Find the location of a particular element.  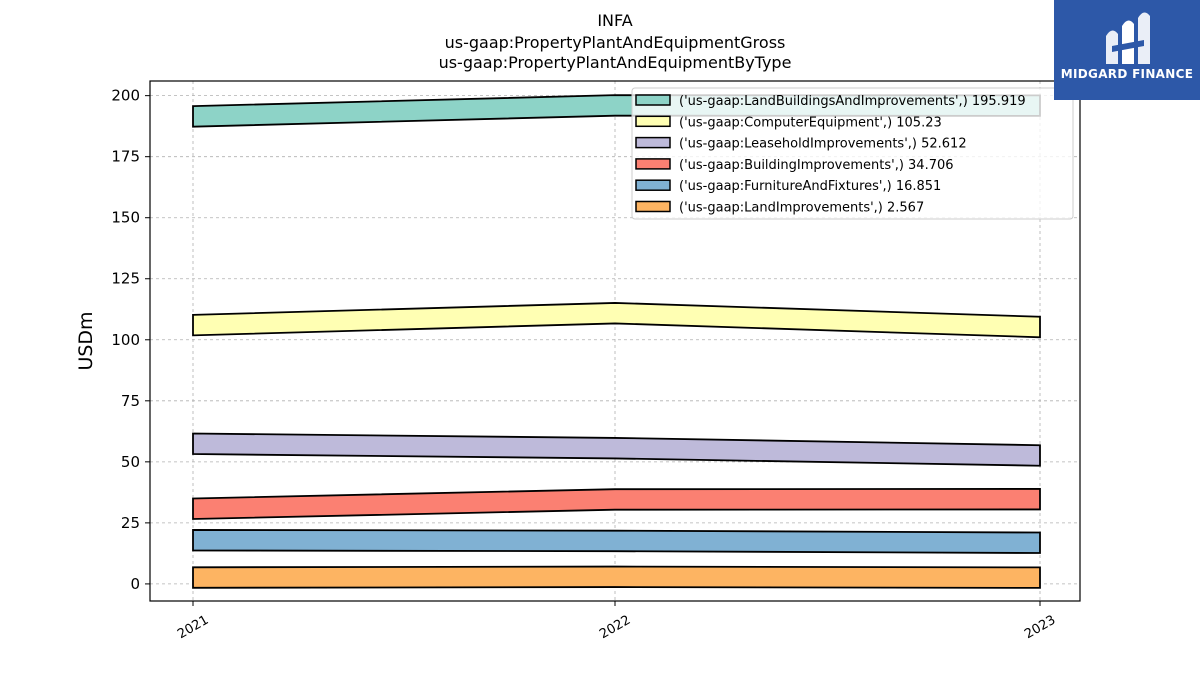

y-axis: 0 25 50 75 100 125 150 175 200 is located at coordinates (130, 340).